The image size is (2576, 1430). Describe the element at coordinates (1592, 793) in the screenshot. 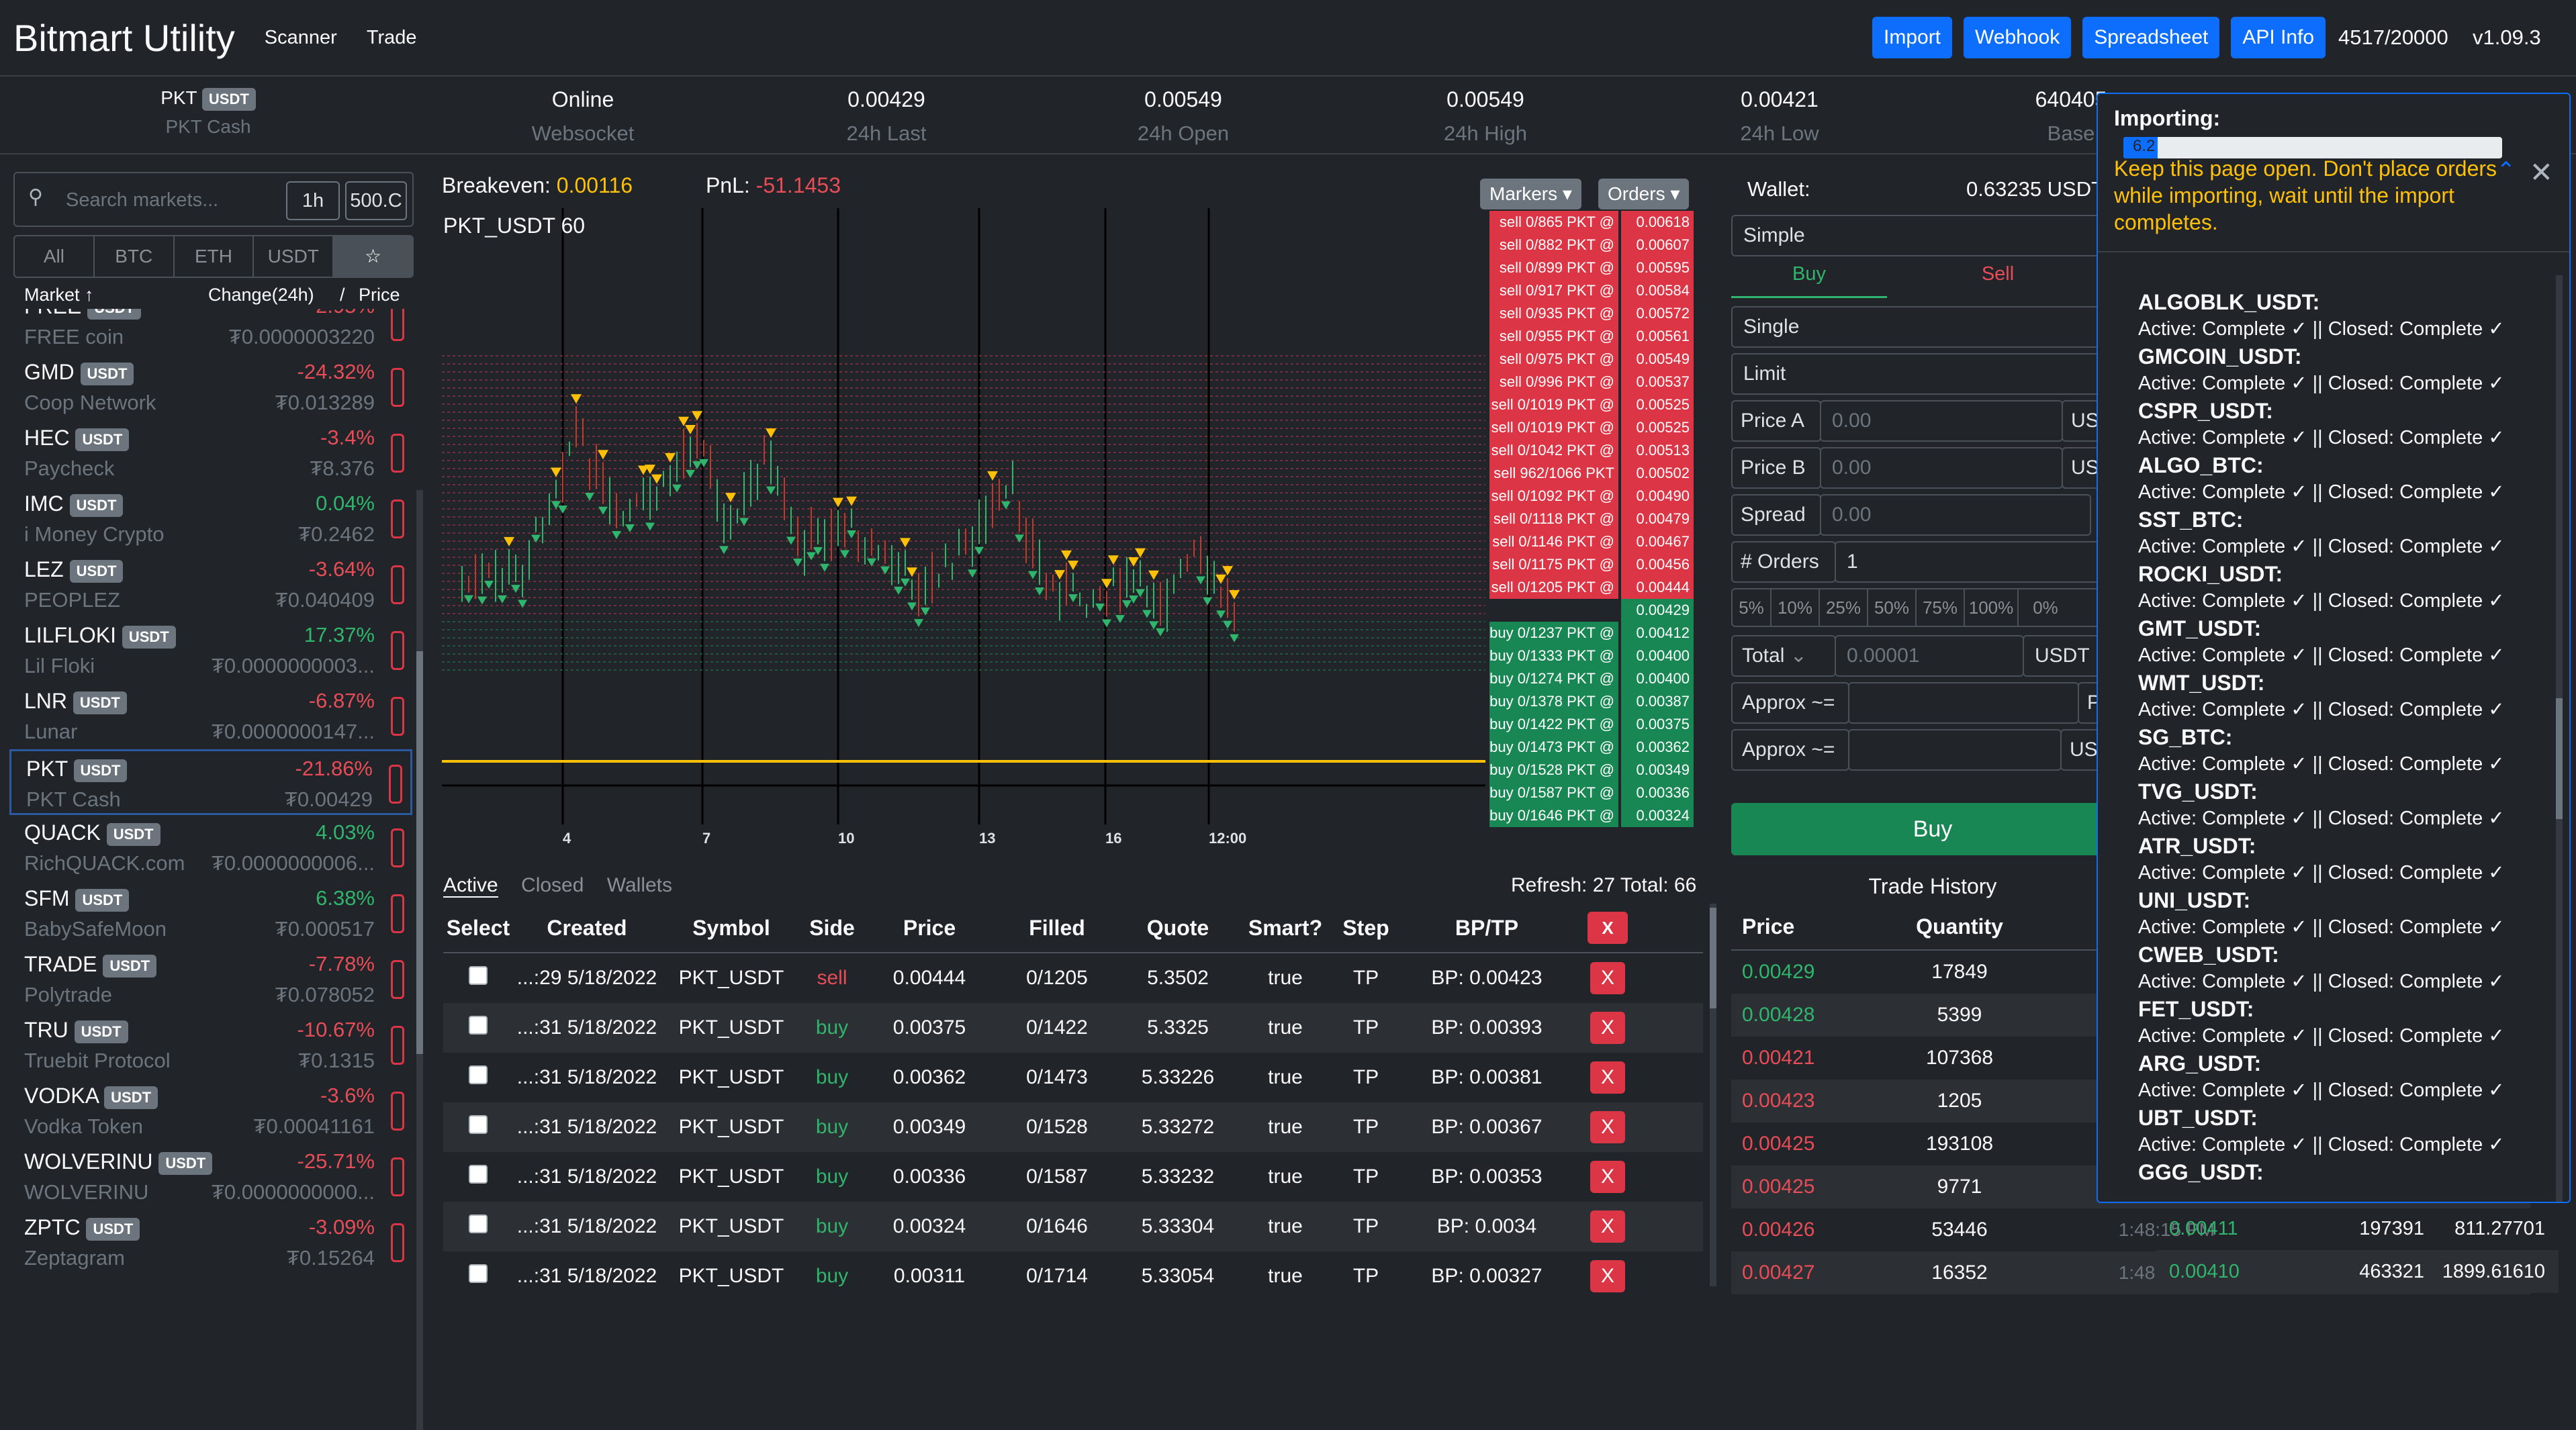

I see `order-level-buy: buy 0/1587 PKT @0.00336` at that location.